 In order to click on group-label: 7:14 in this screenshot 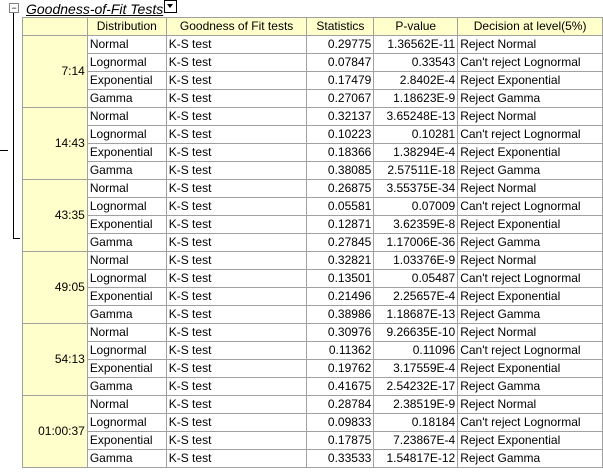, I will do `click(55, 71)`.